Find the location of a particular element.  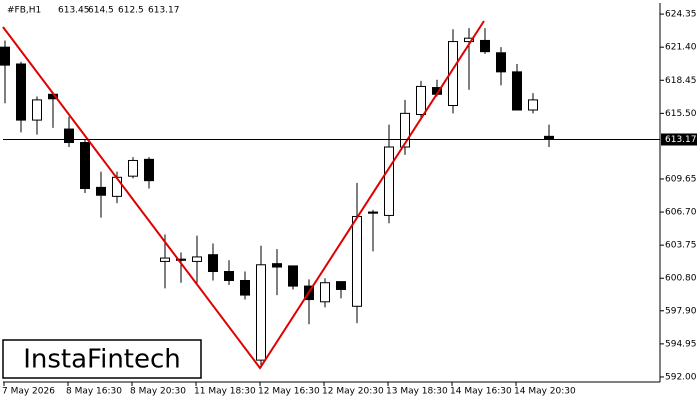

price-label-box is located at coordinates (679, 139).